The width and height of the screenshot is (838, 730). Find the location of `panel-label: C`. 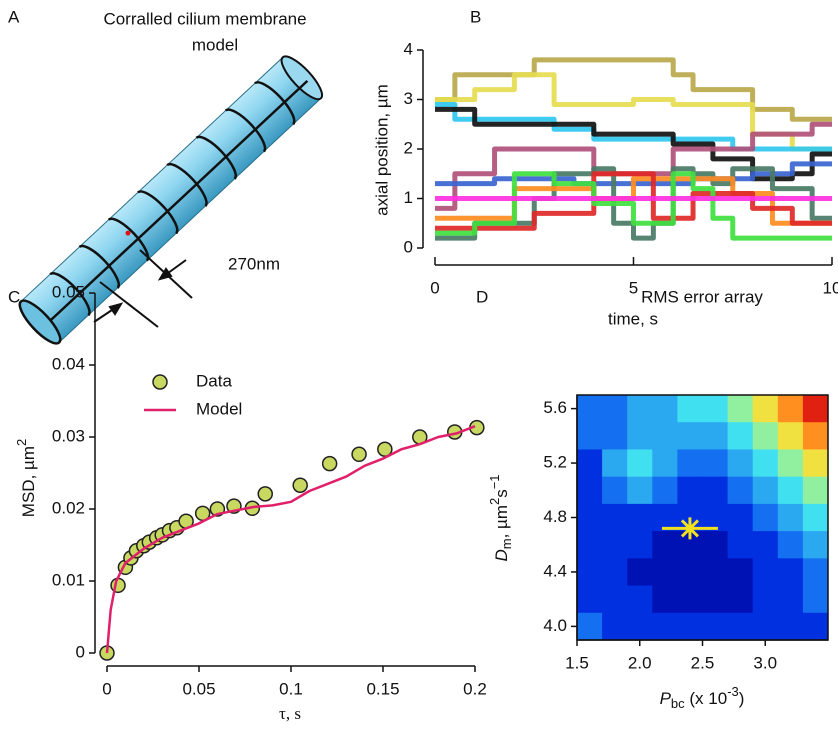

panel-label: C is located at coordinates (14, 296).